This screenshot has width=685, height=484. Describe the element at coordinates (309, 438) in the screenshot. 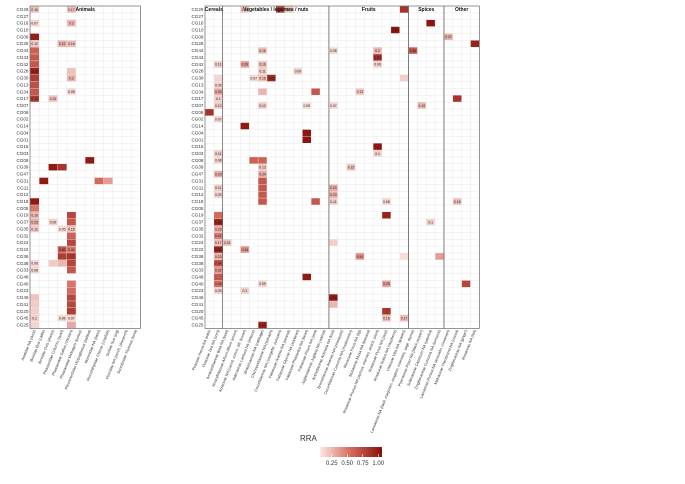

I see `legend-title: RRA` at that location.